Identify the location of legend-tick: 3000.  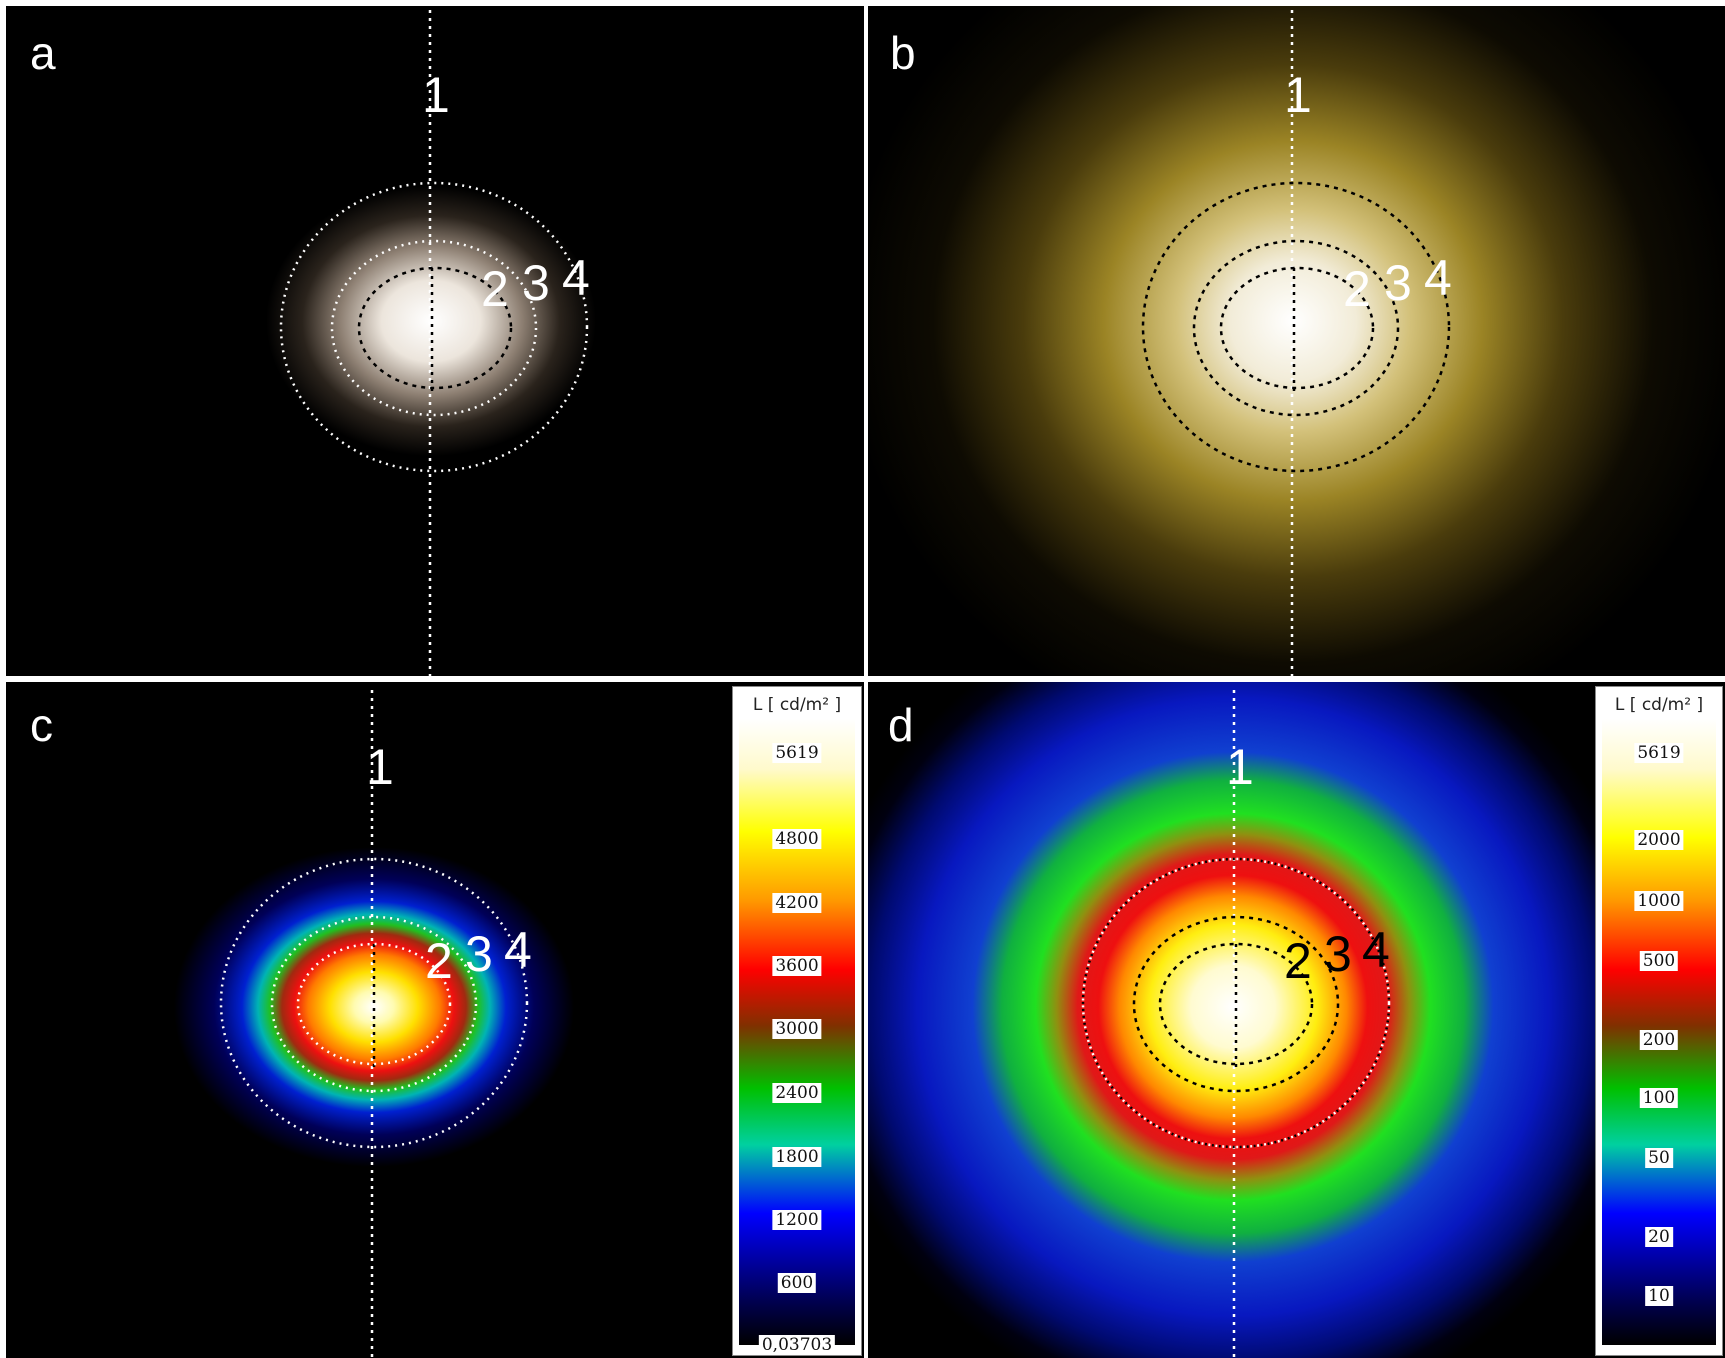
(797, 1029).